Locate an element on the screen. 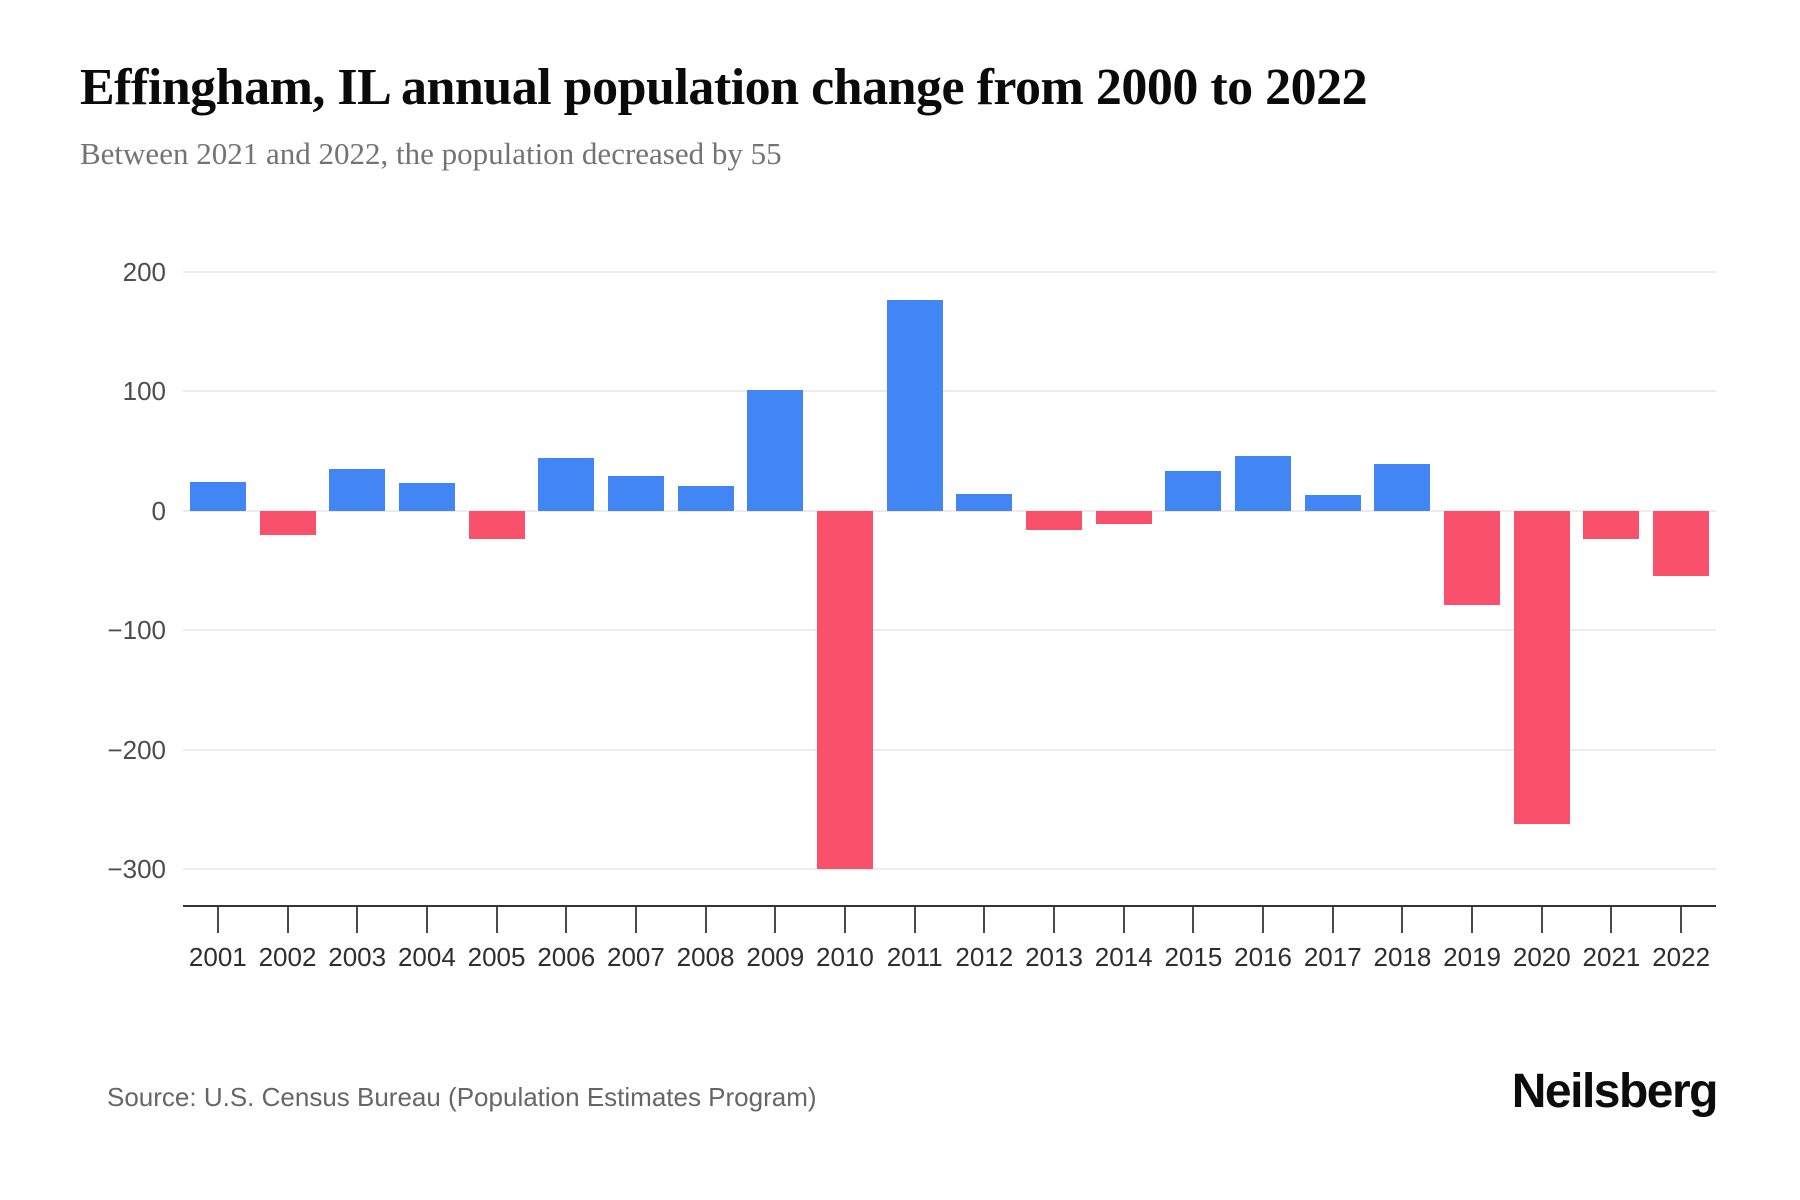 The image size is (1800, 1200). bar-2021 is located at coordinates (1611, 525).